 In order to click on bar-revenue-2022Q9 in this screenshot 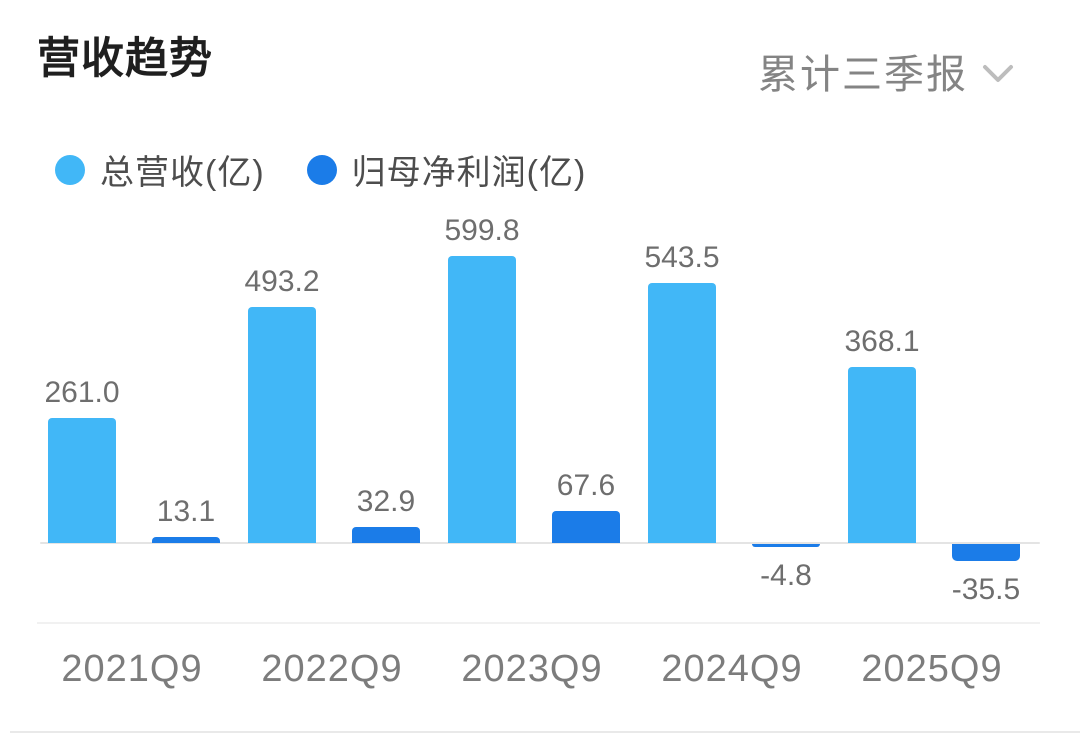, I will do `click(282, 425)`.